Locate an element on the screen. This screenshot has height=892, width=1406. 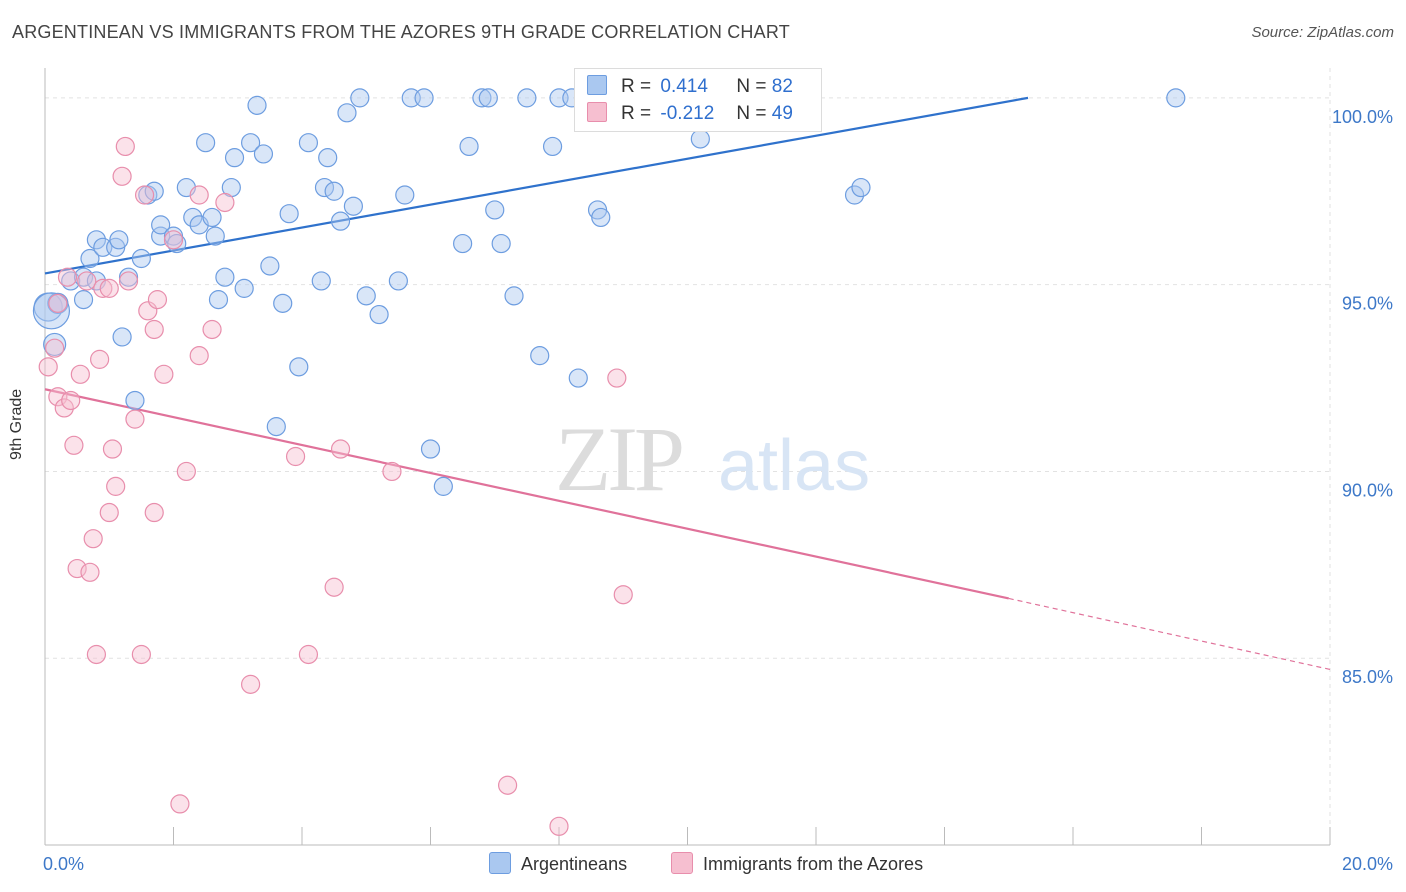
y-tick-label: 95.0% is located at coordinates (1367, 304).